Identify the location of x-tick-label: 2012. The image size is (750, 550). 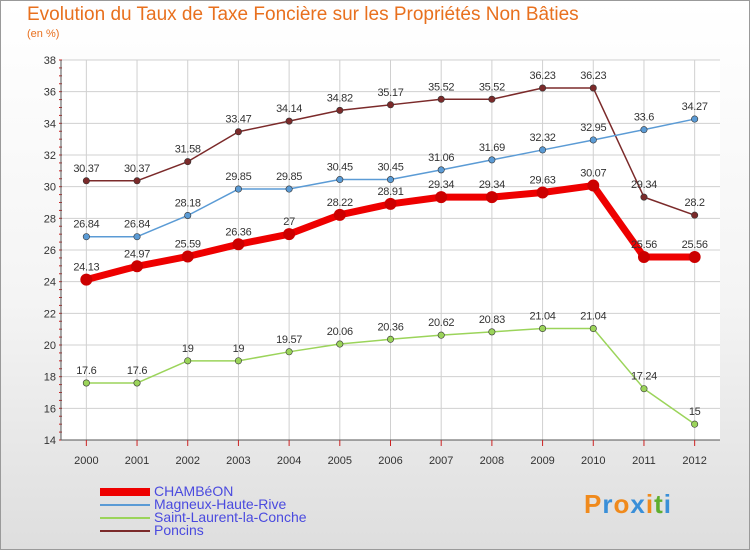
(694, 461).